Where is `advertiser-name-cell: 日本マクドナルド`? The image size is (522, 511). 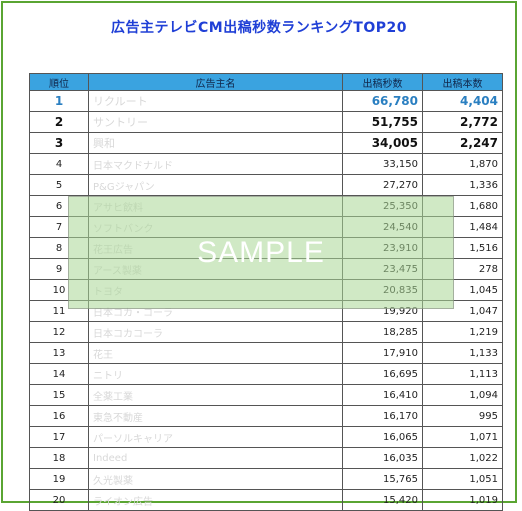
advertiser-name-cell: 日本マクドナルド is located at coordinates (215, 164).